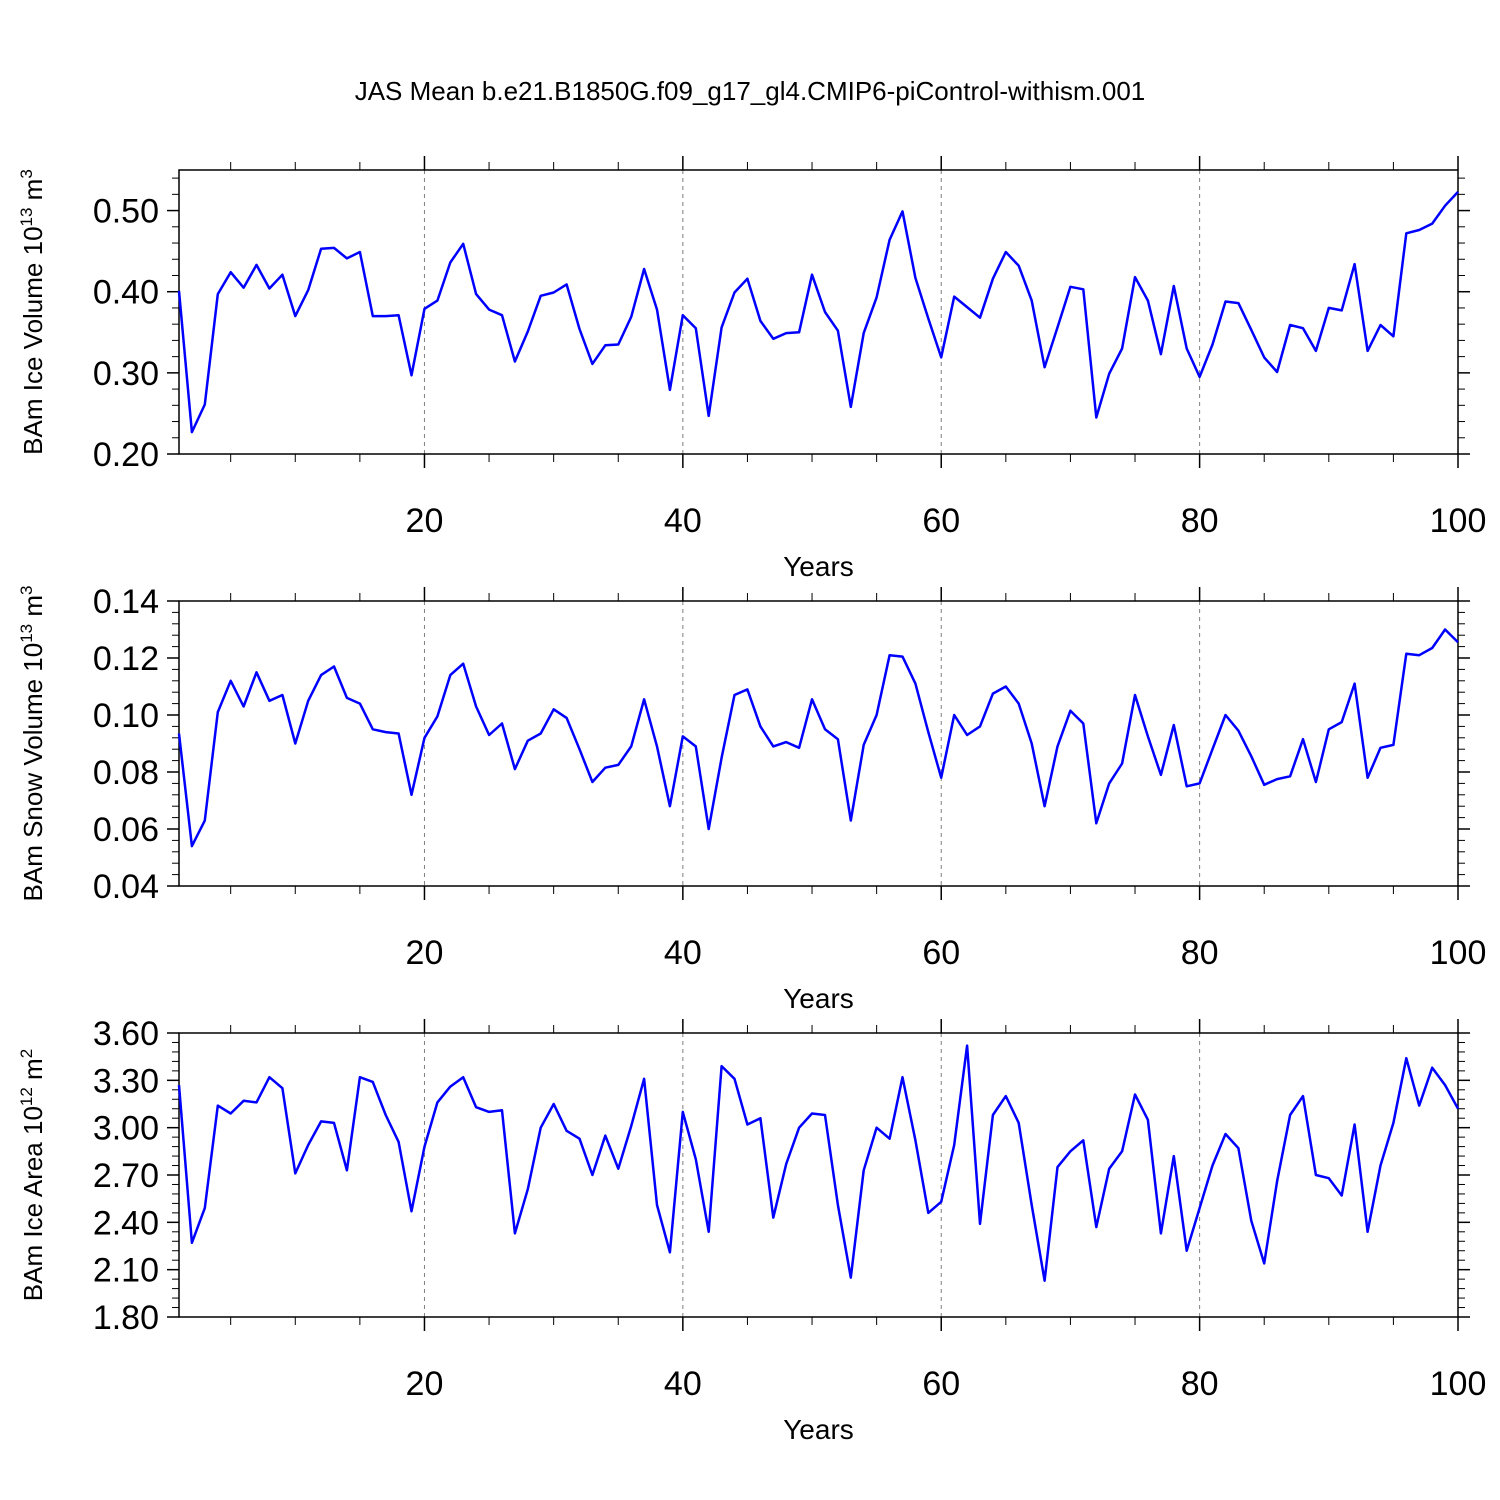 This screenshot has width=1500, height=1500. I want to click on y-tick-label: 3.00, so click(126, 1129).